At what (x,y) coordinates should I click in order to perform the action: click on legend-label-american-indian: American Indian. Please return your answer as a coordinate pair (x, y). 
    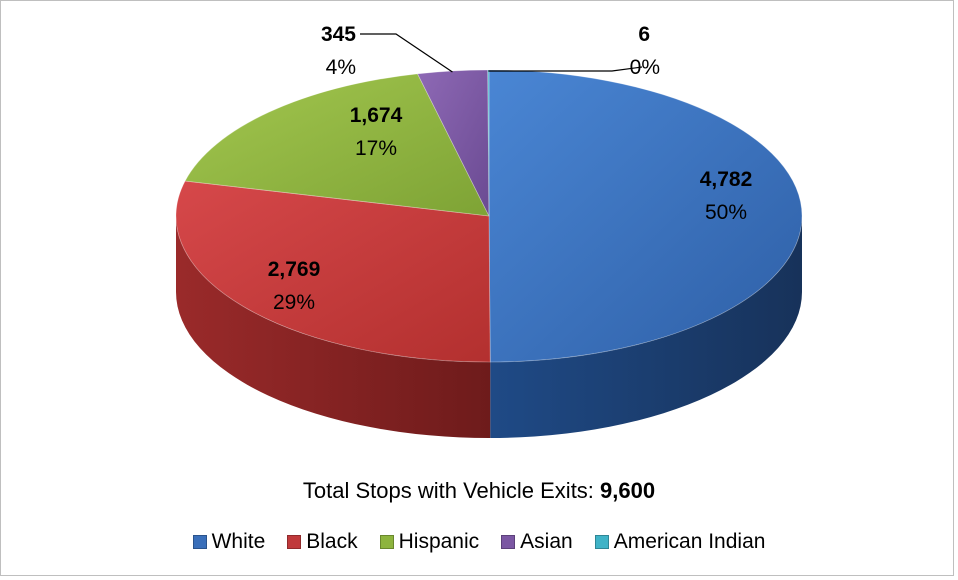
    Looking at the image, I should click on (689, 541).